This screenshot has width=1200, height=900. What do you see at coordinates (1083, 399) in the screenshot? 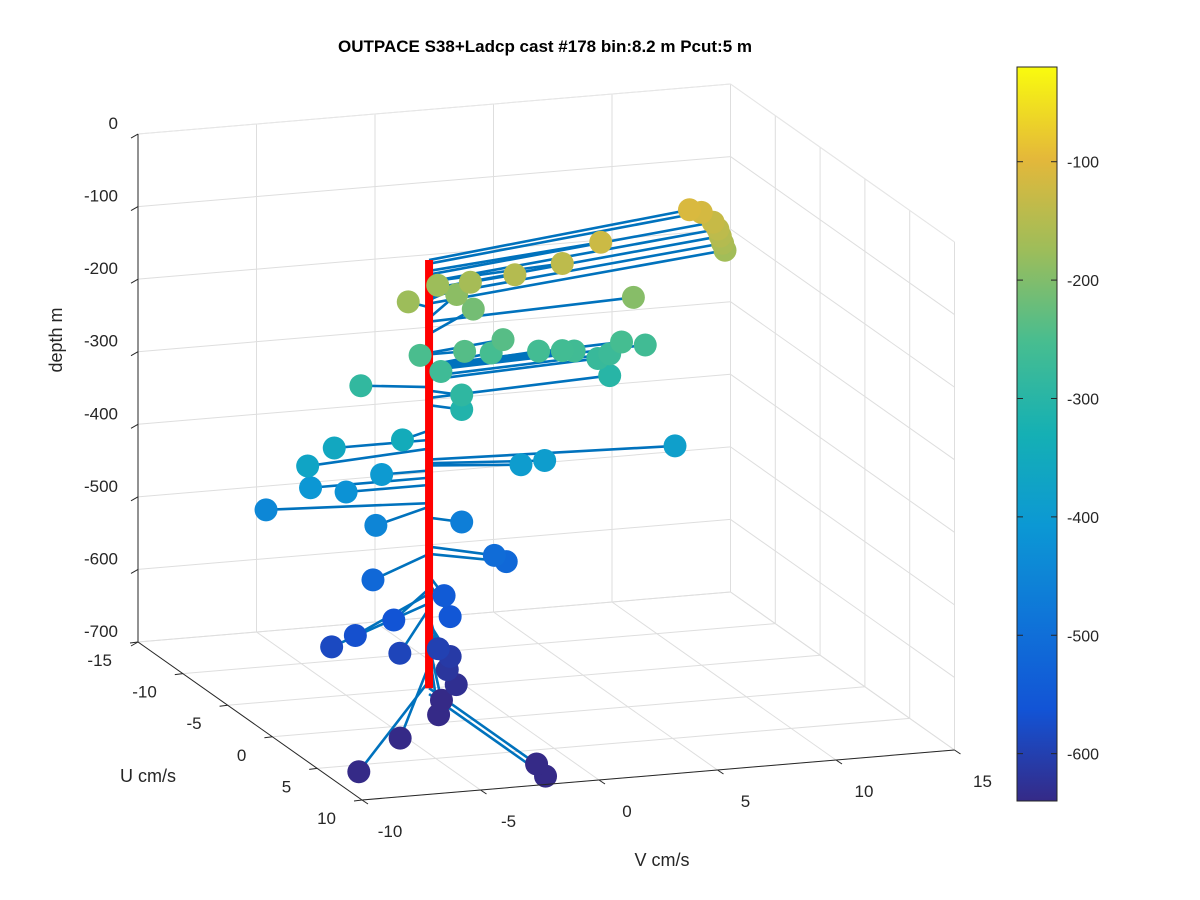
I see `colorbar-tick-label: -300` at bounding box center [1083, 399].